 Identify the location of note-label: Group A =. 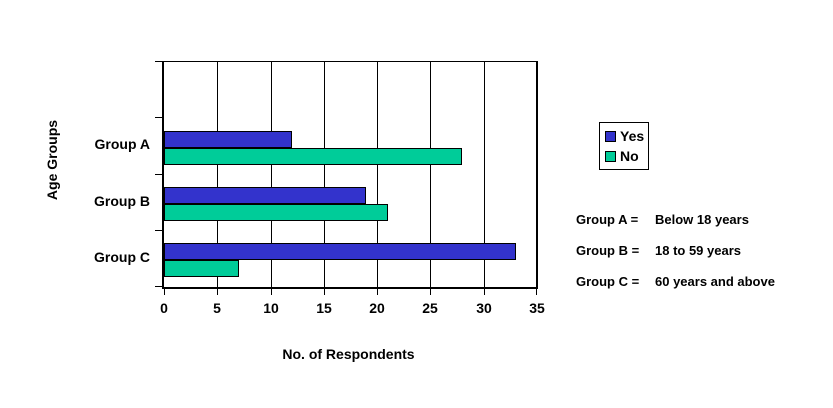
(607, 219).